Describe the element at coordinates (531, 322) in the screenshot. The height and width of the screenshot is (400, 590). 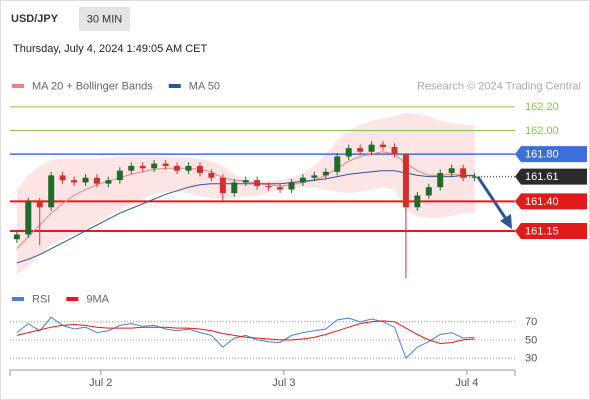
I see `y-tick-label: 70` at that location.